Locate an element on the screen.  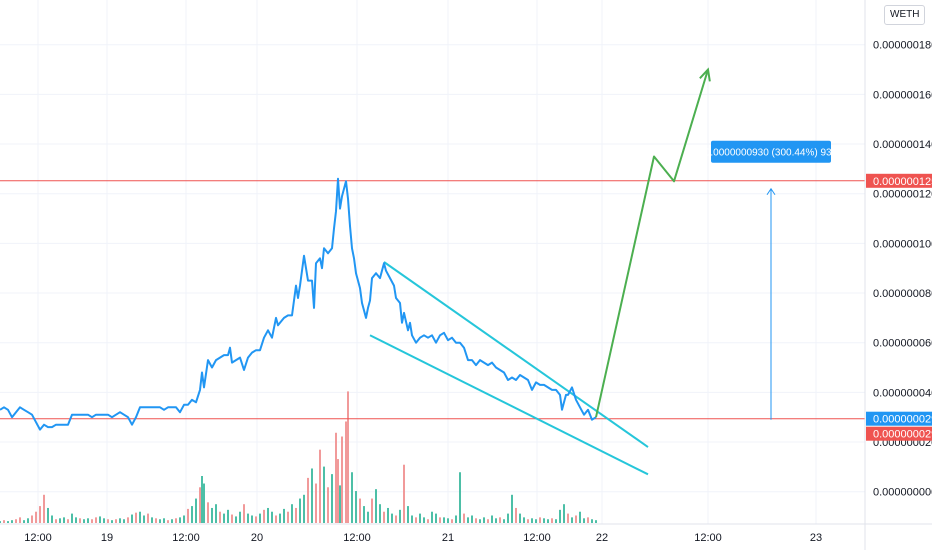
price-axis-tick-label: 0.0000001400 is located at coordinates (902, 145).